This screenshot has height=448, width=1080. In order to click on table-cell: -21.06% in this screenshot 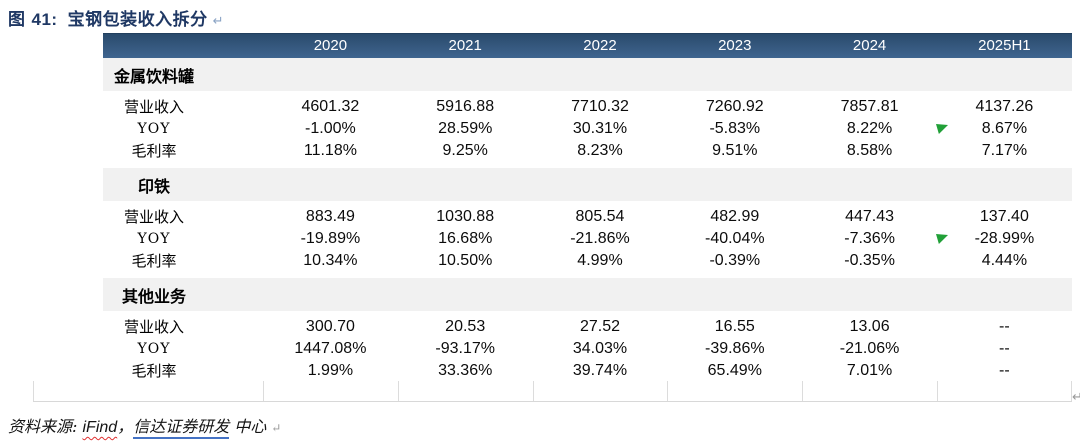, I will do `click(869, 348)`.